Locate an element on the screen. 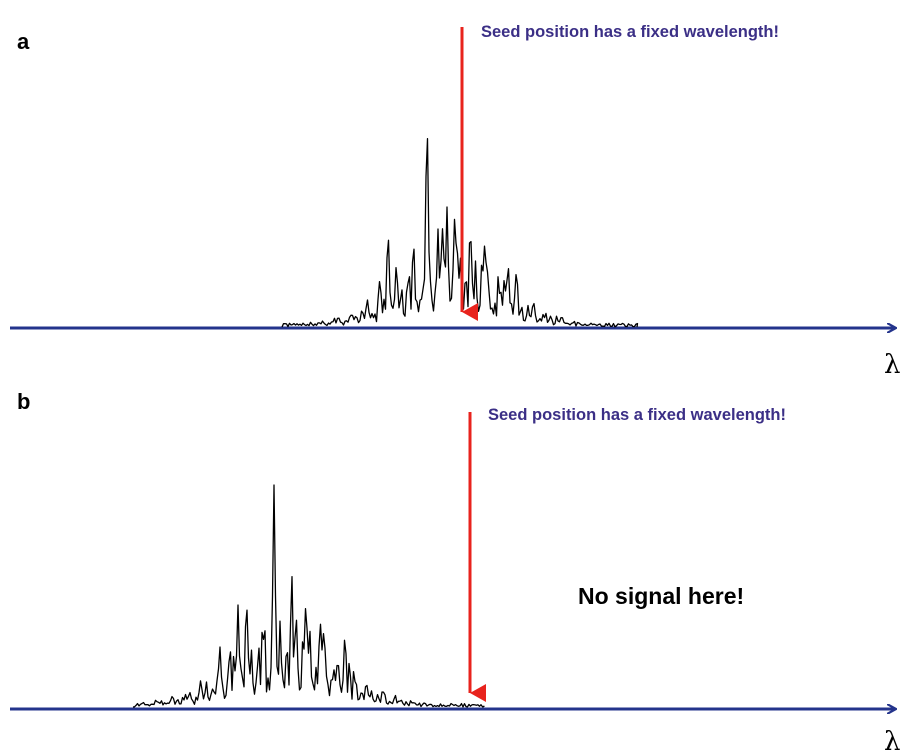 This screenshot has width=924, height=753. lambda-label-a: λ is located at coordinates (892, 365).